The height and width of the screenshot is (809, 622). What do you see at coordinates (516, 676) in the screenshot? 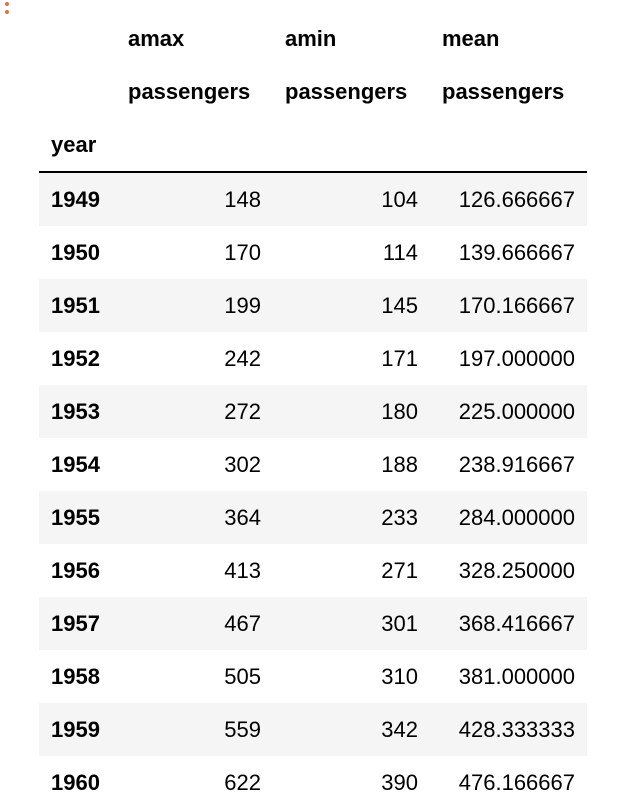
I see `cell-mean: 381.000000` at bounding box center [516, 676].